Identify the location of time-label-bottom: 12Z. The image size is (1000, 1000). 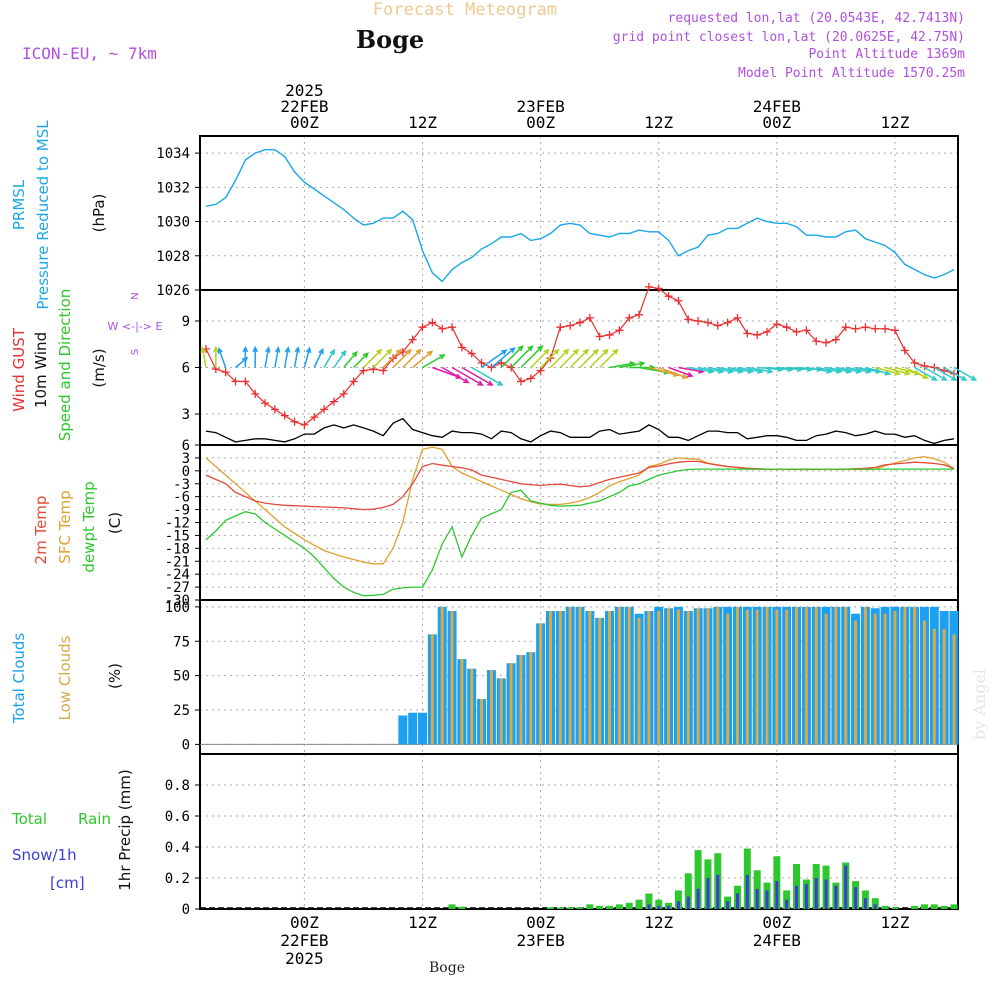
(422, 922).